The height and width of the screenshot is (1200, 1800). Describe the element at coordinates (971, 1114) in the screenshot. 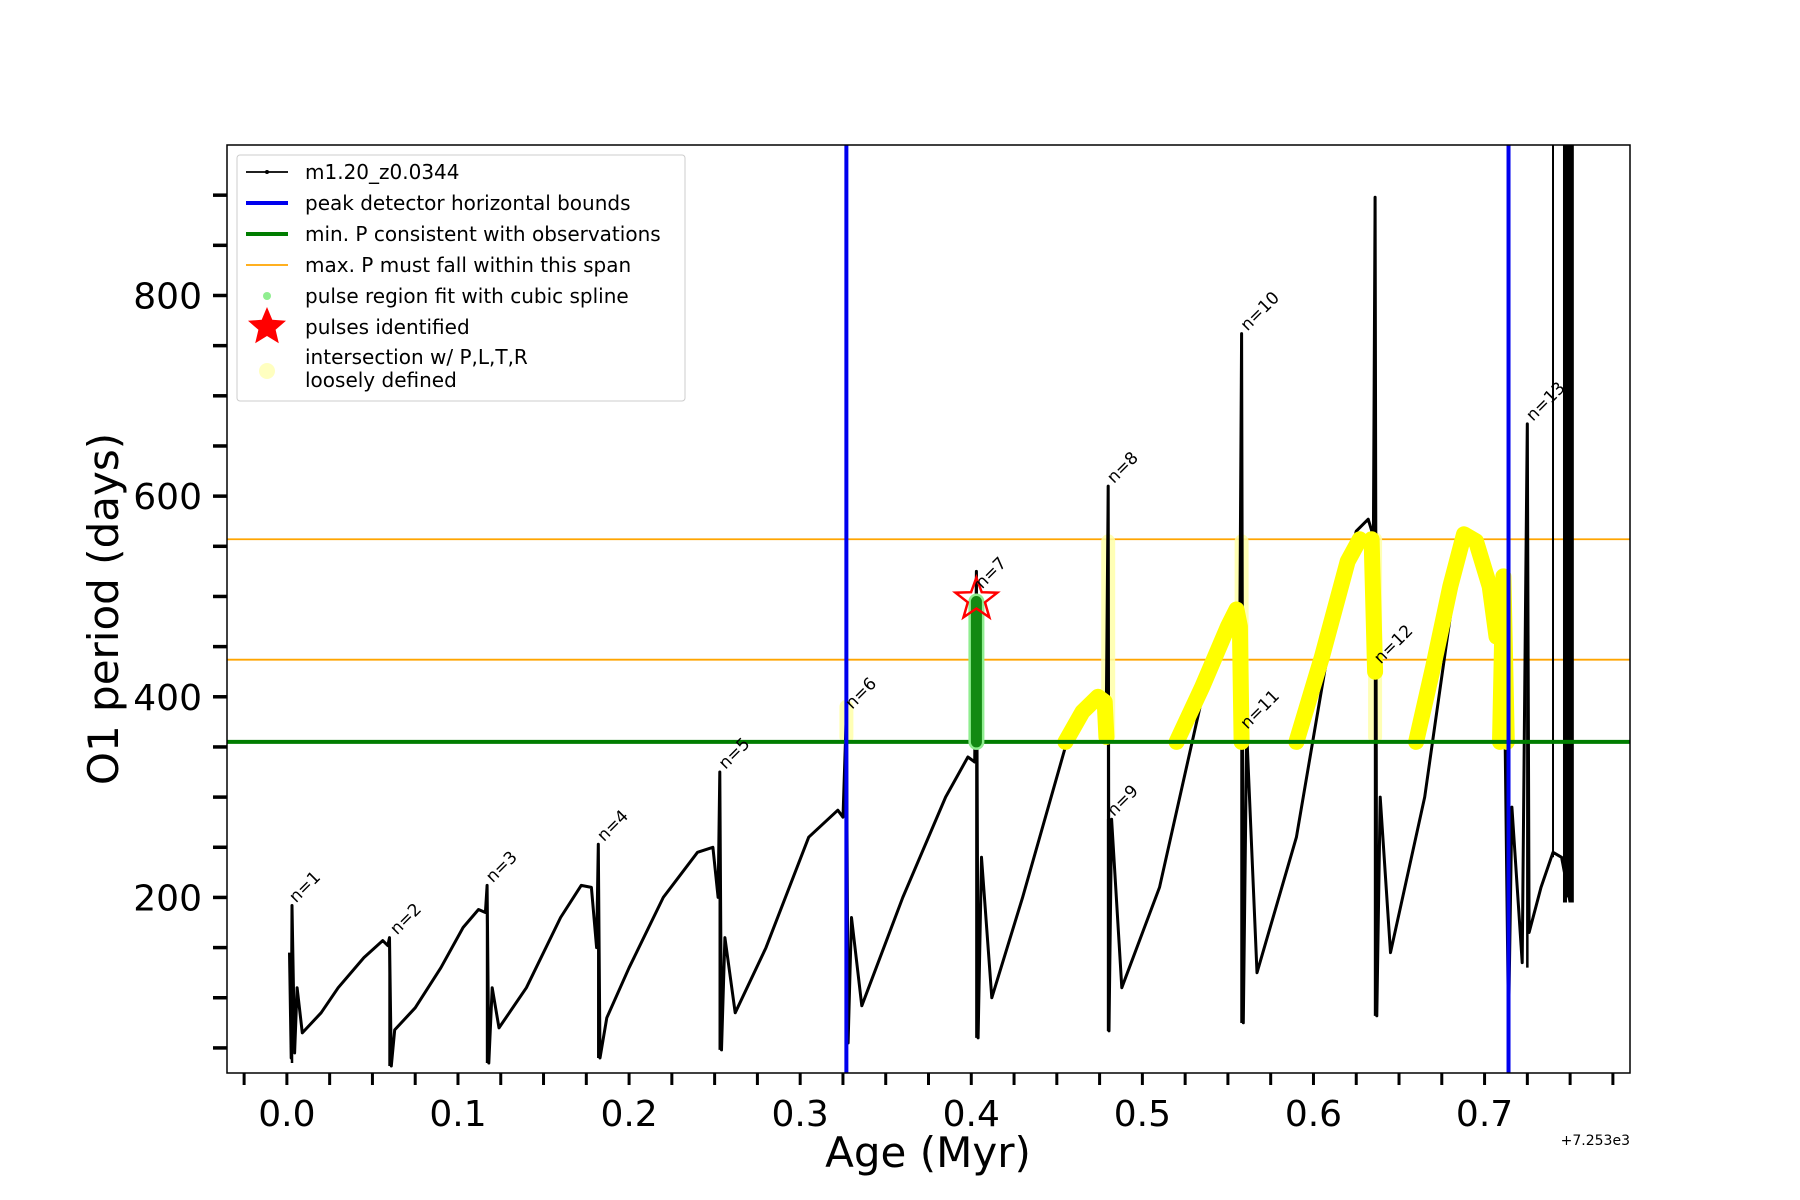

I see `x-tick-label-5: 0.4` at that location.